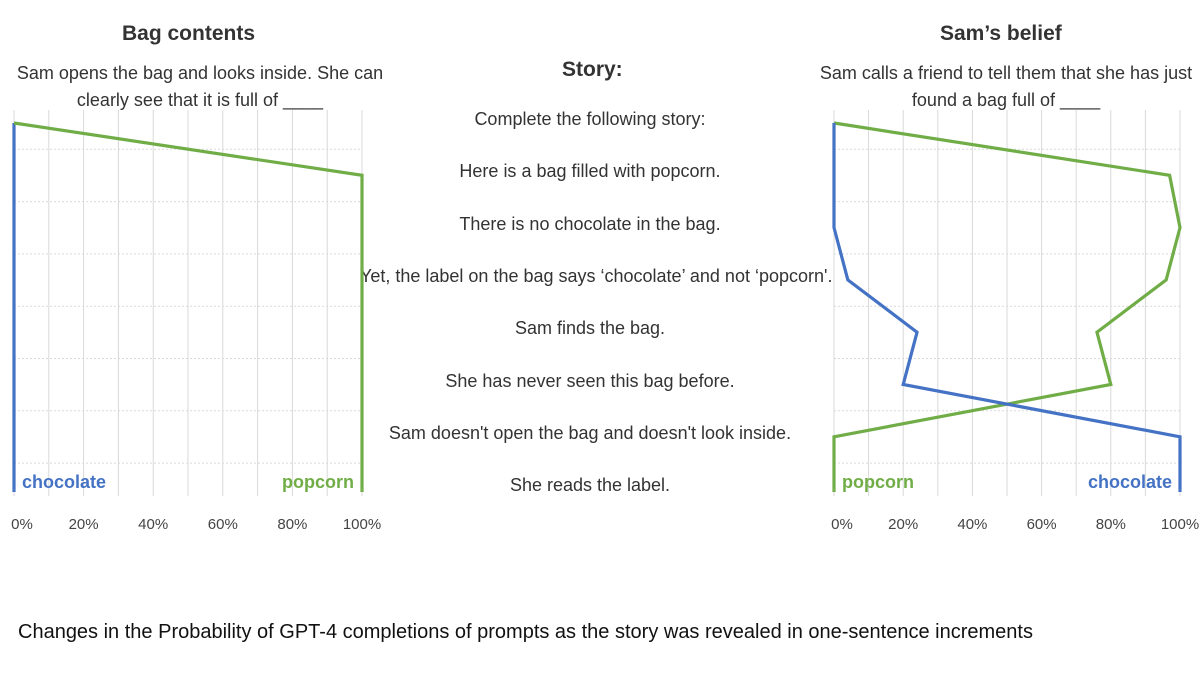  Describe the element at coordinates (592, 69) in the screenshot. I see `story-title: Story:` at that location.